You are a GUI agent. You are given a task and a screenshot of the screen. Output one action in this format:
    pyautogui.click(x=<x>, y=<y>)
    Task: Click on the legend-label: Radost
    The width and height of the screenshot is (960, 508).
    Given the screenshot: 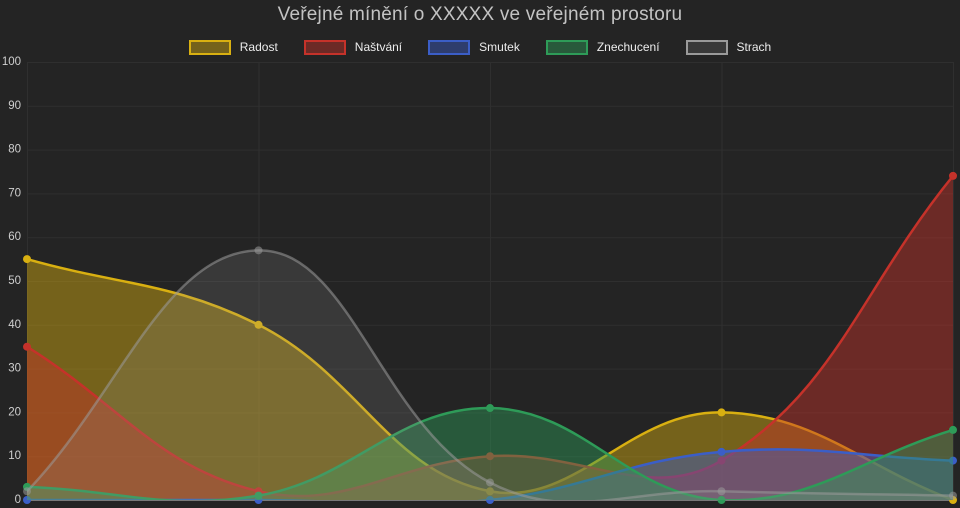 What is the action you would take?
    pyautogui.click(x=258, y=47)
    